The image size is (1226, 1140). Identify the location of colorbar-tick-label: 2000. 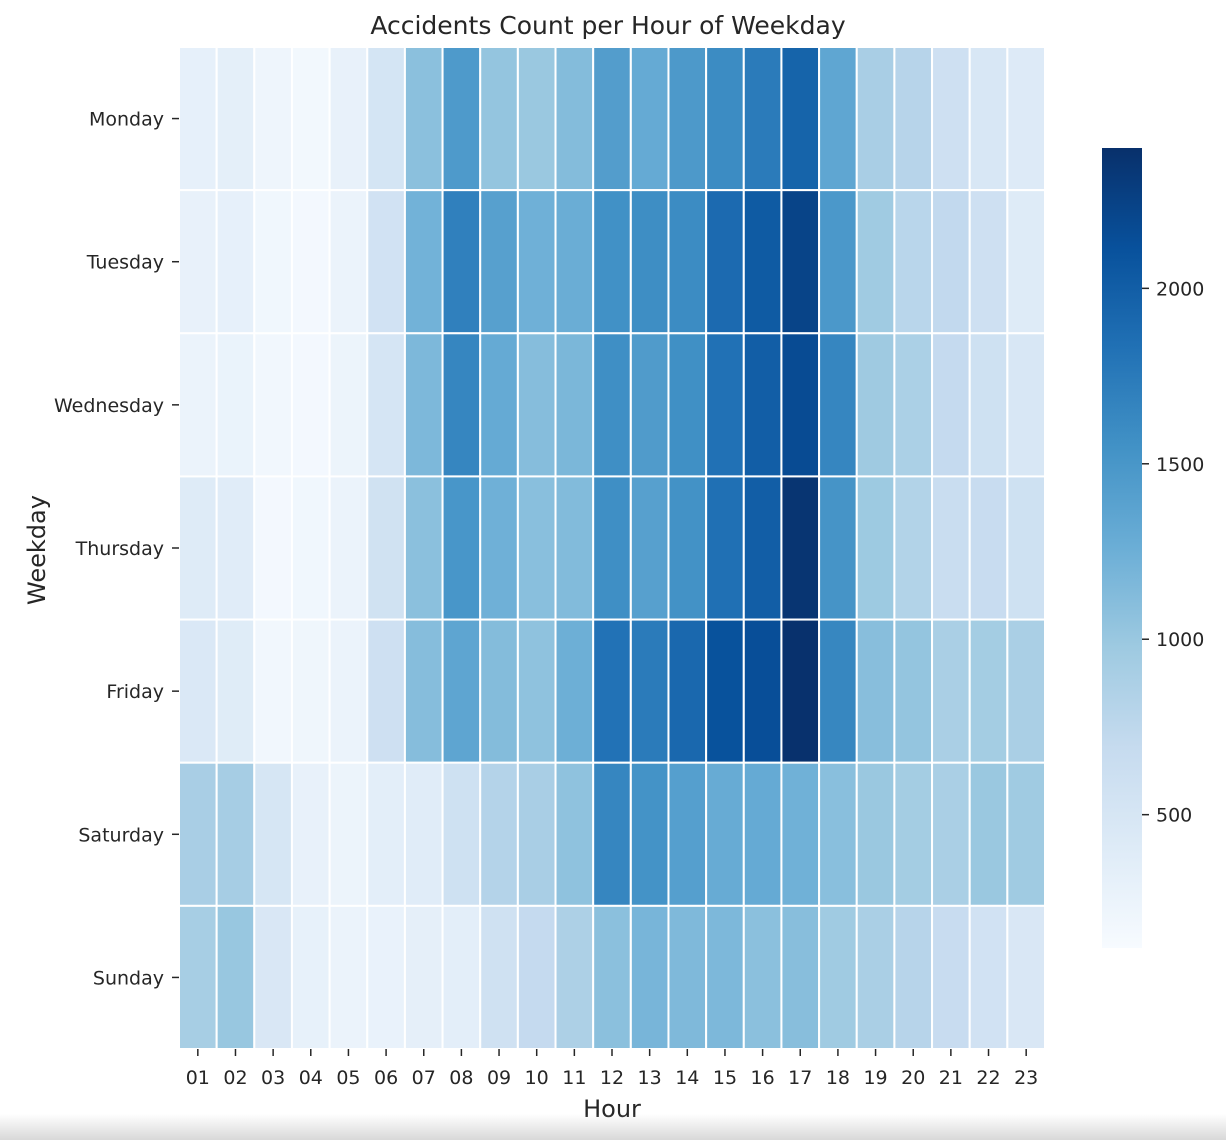
(1180, 289).